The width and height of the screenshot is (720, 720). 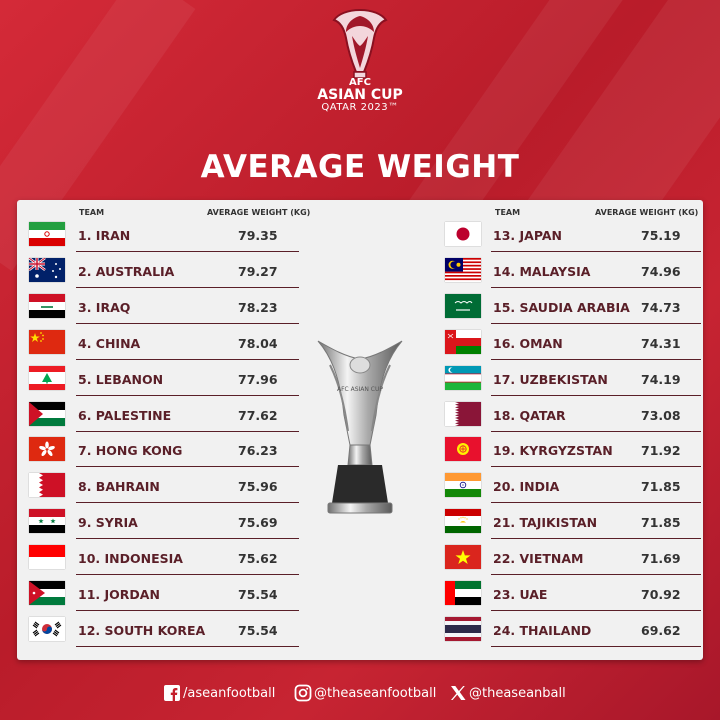 I want to click on jordan-flag-icon, so click(x=47, y=593).